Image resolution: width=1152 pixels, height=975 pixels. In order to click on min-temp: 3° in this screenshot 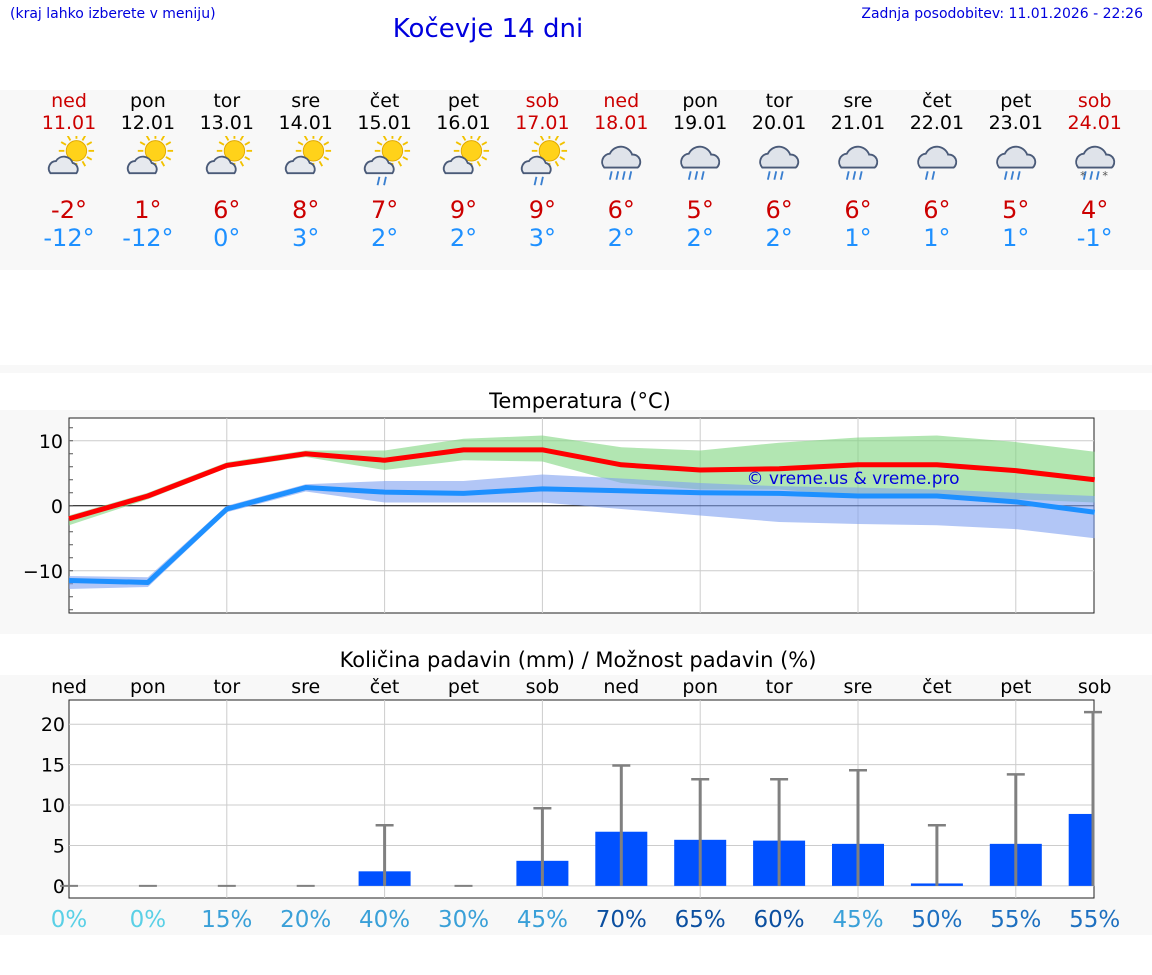, I will do `click(542, 238)`.